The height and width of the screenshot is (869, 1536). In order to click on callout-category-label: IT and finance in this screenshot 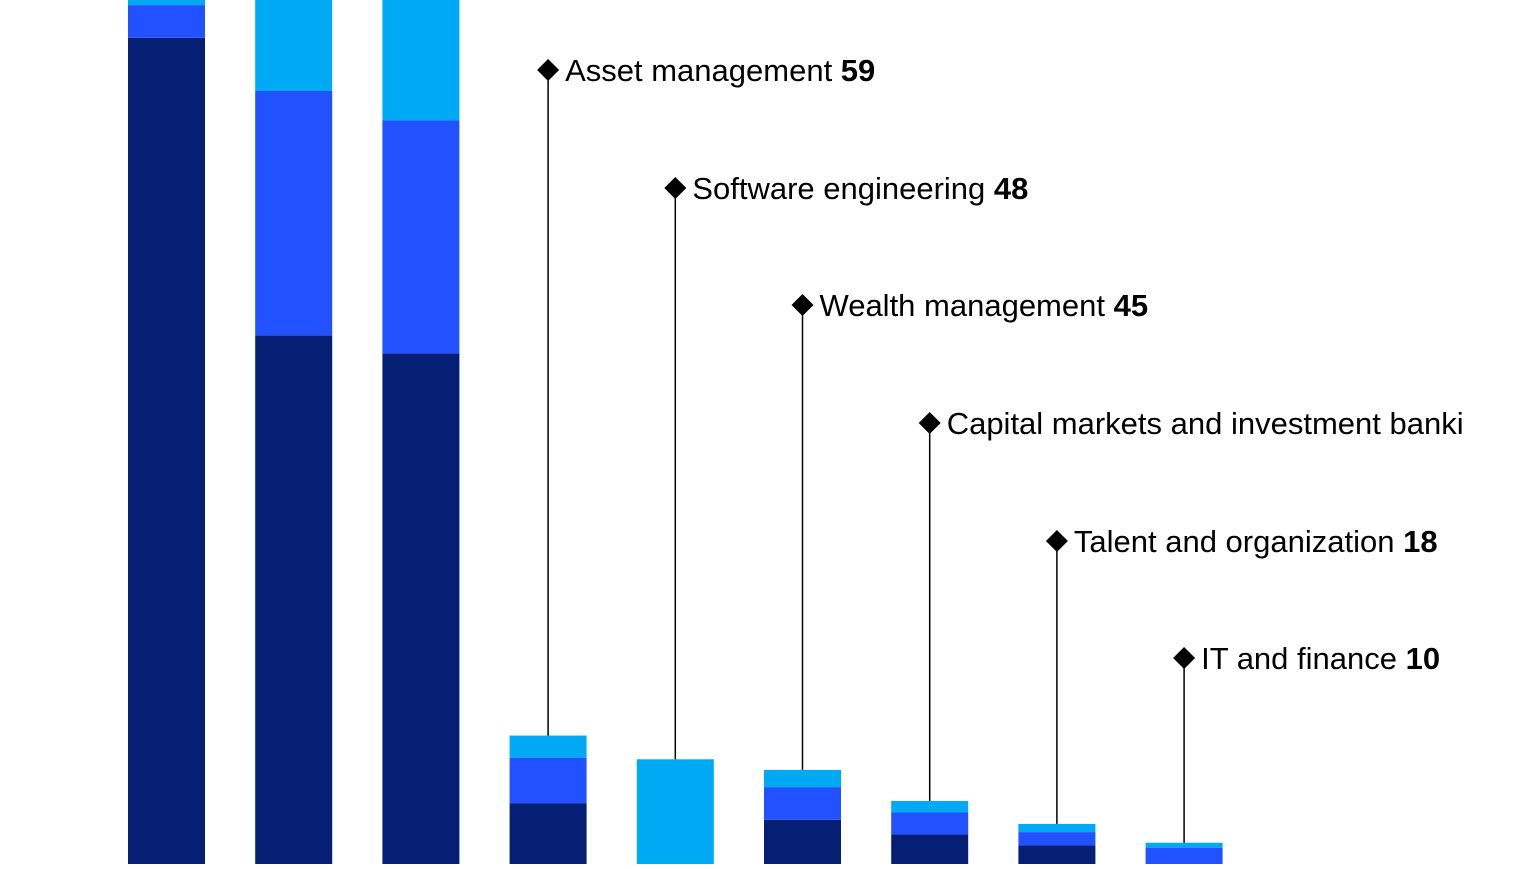, I will do `click(1299, 658)`.